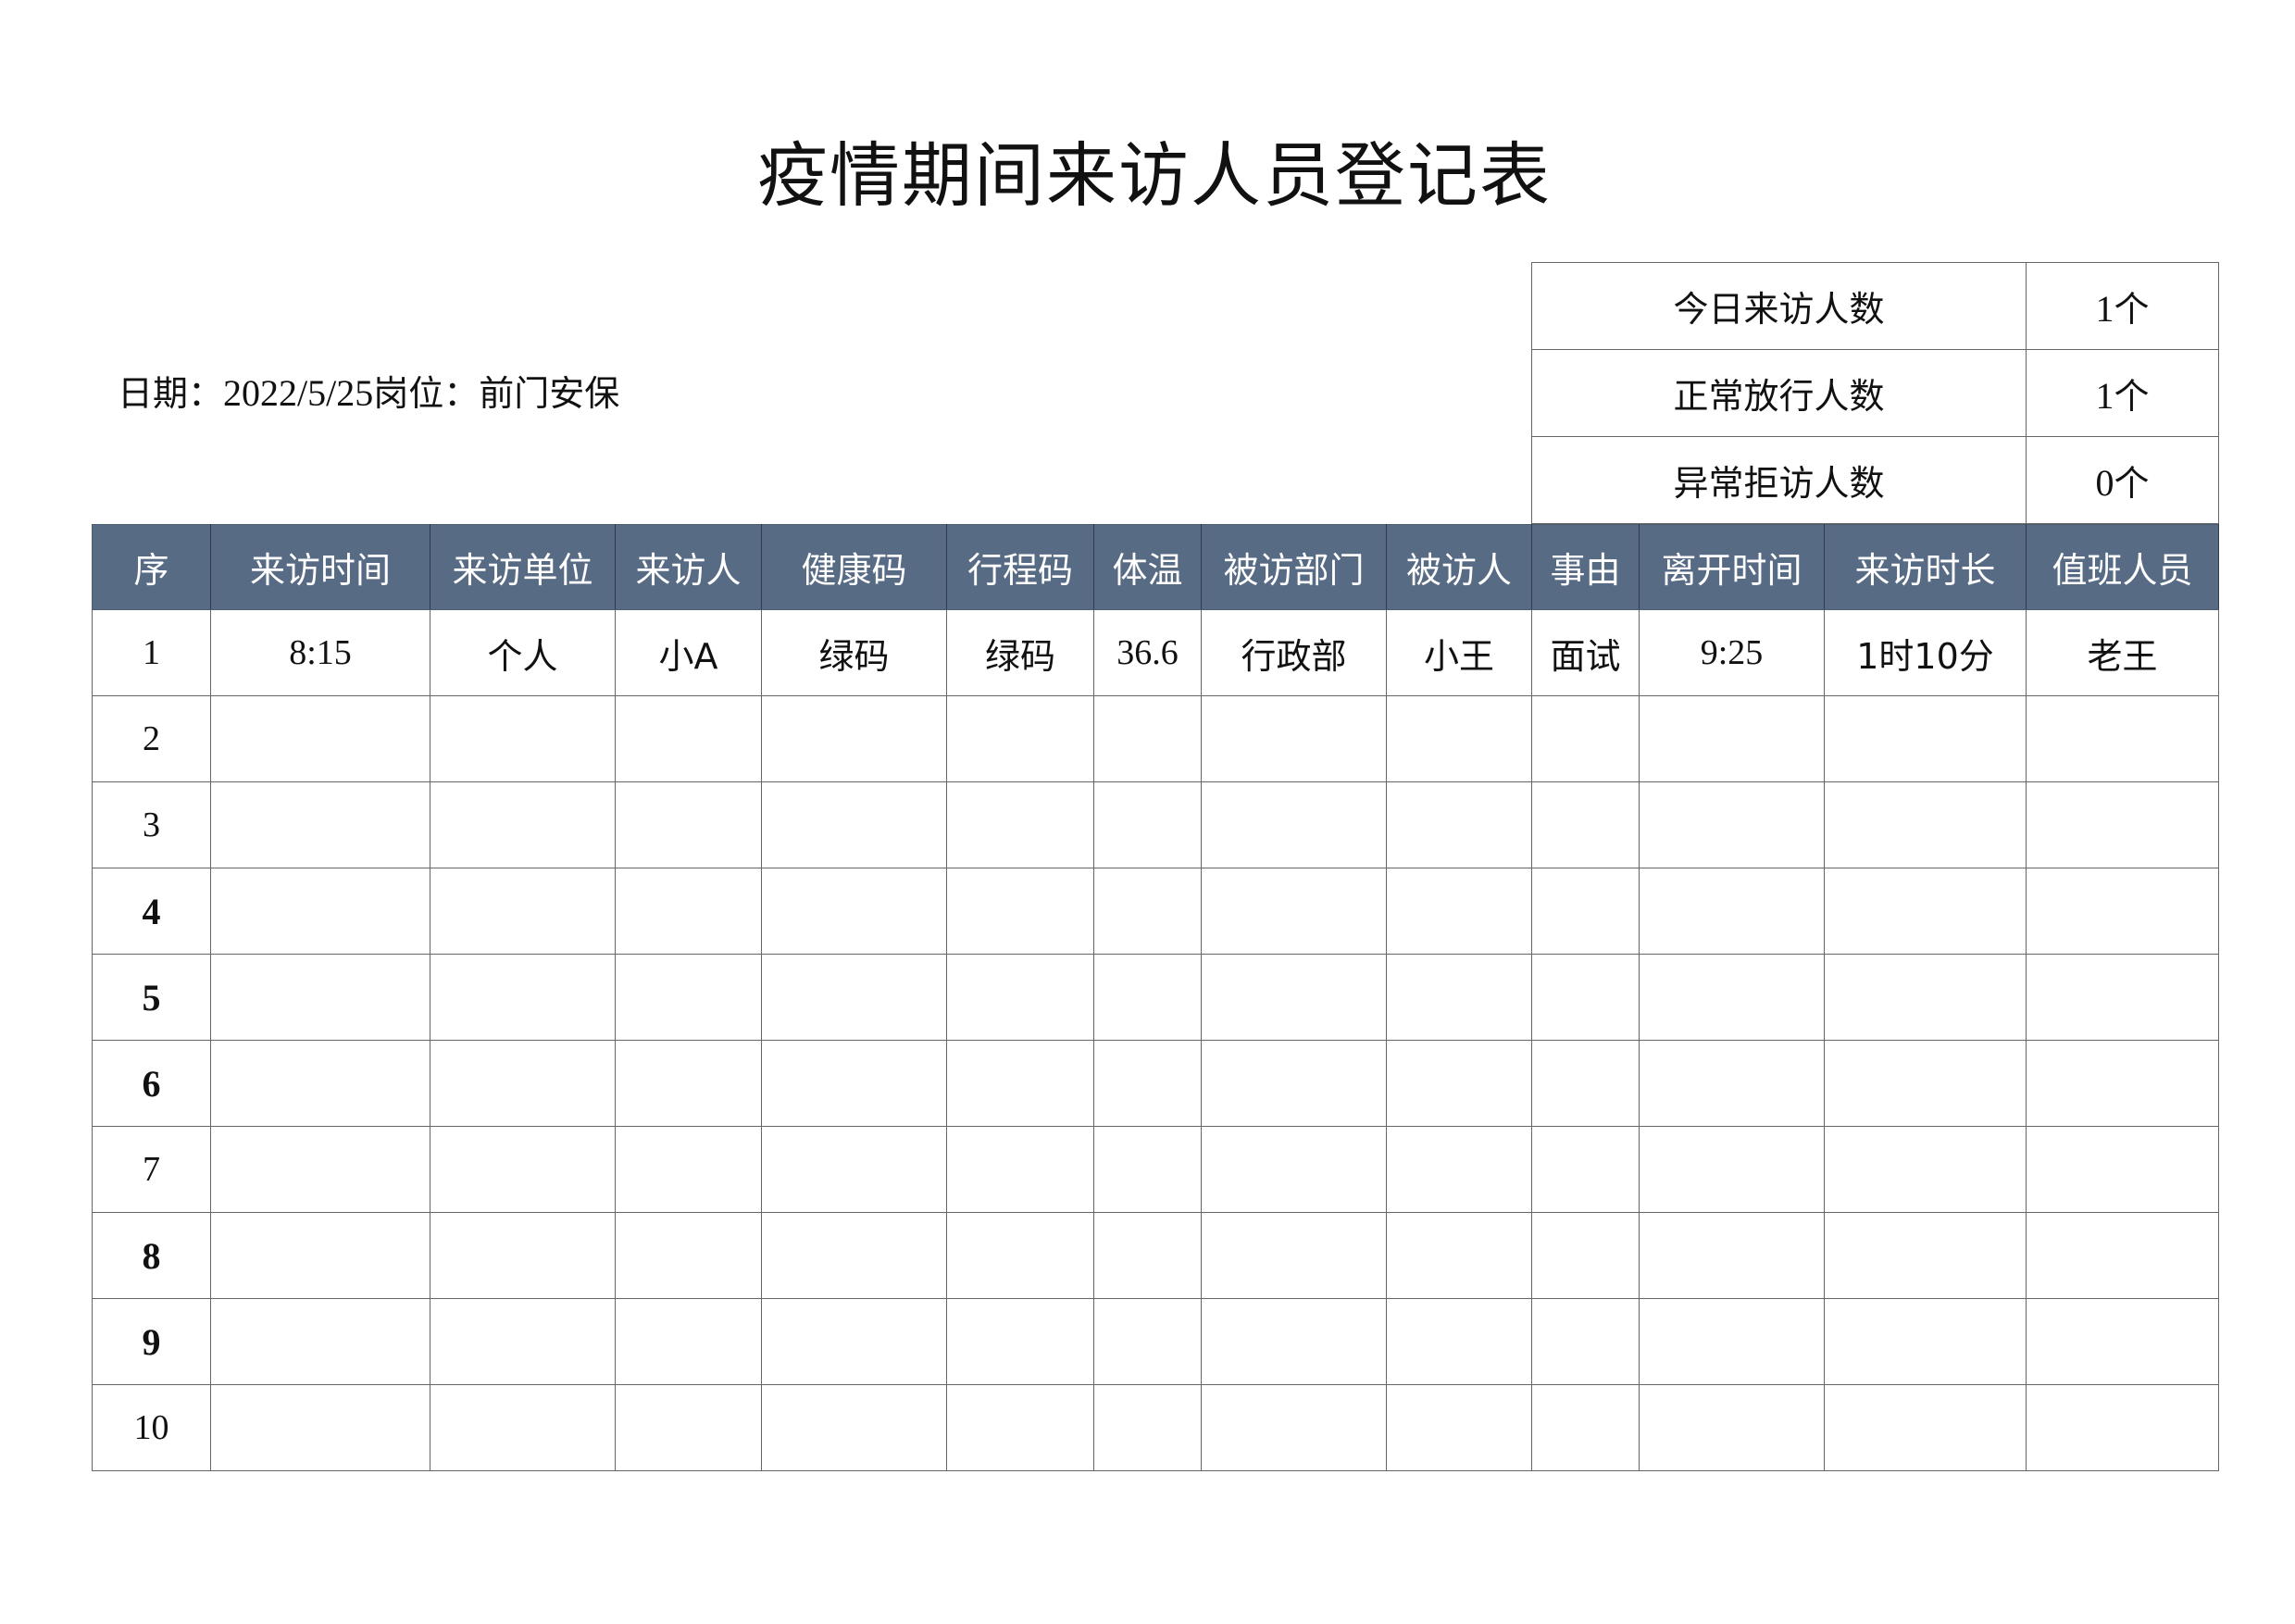 The height and width of the screenshot is (1624, 2295). Describe the element at coordinates (1585, 567) in the screenshot. I see `column-header: 事由` at that location.